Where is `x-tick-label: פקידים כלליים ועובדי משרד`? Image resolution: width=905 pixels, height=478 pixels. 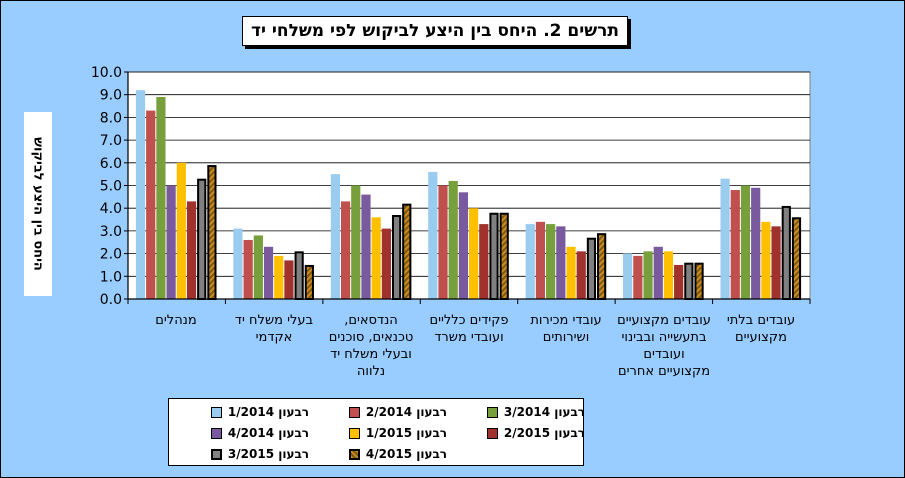
x-tick-label: פקידים כלליים ועובדי משרד is located at coordinates (469, 329).